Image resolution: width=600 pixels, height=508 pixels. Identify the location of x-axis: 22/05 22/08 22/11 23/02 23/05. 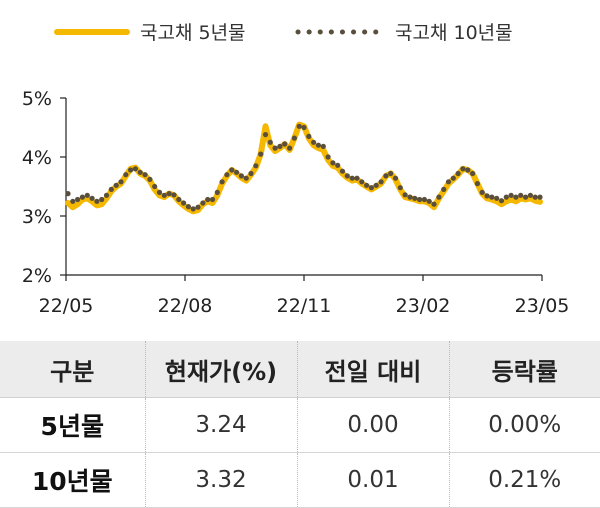
(304, 295).